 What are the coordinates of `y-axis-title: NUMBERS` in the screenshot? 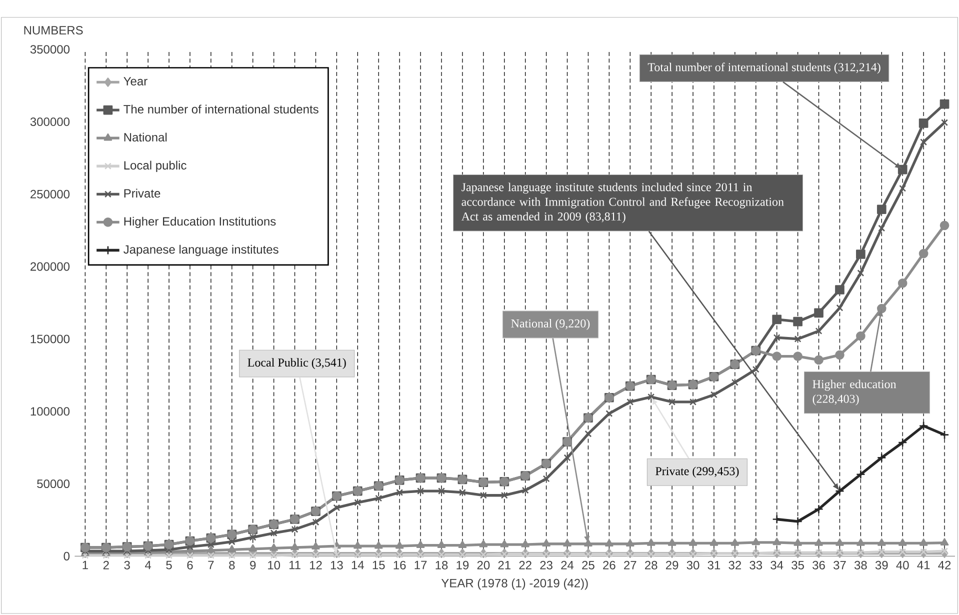 It's located at (53, 30).